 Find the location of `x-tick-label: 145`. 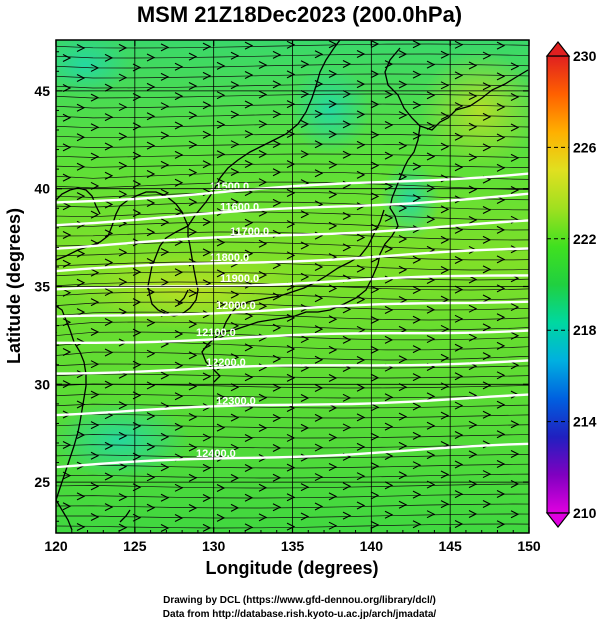

x-tick-label: 145 is located at coordinates (450, 546).